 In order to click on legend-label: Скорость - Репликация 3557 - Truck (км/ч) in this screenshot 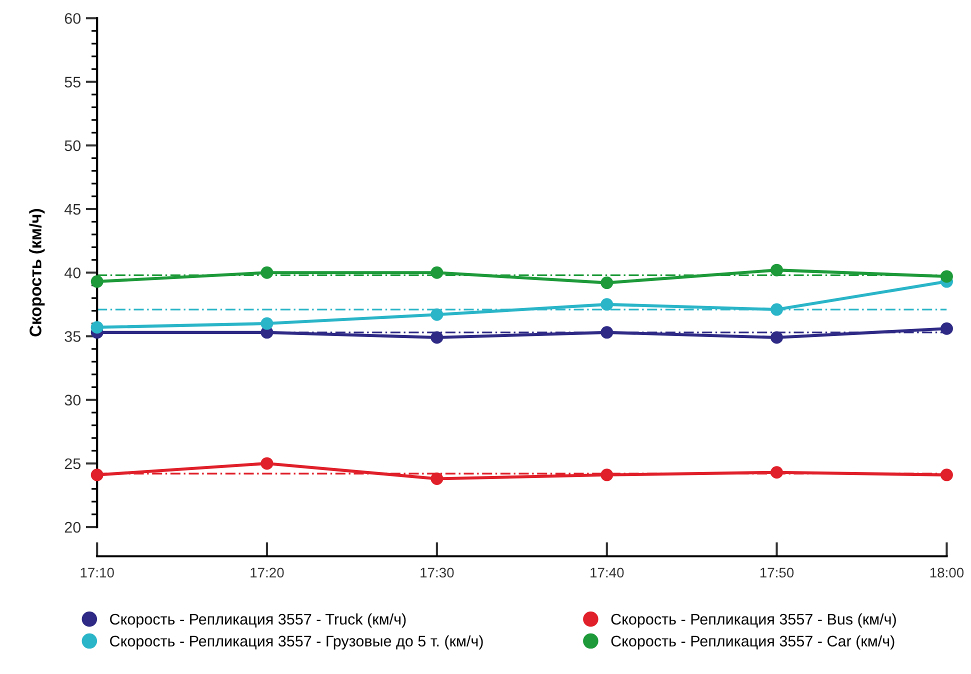, I will do `click(258, 620)`.